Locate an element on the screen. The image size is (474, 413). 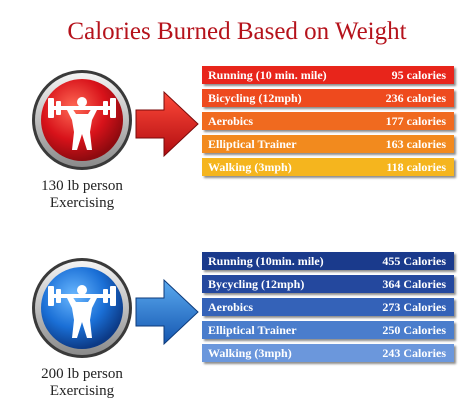
list-item: Bicycling (12mph) 236 calories is located at coordinates (328, 98).